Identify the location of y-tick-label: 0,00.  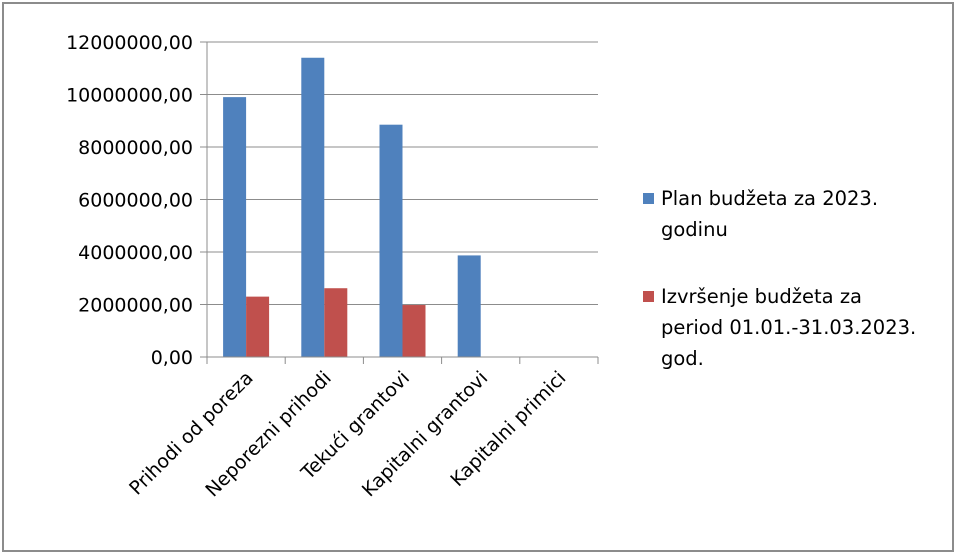
(172, 358).